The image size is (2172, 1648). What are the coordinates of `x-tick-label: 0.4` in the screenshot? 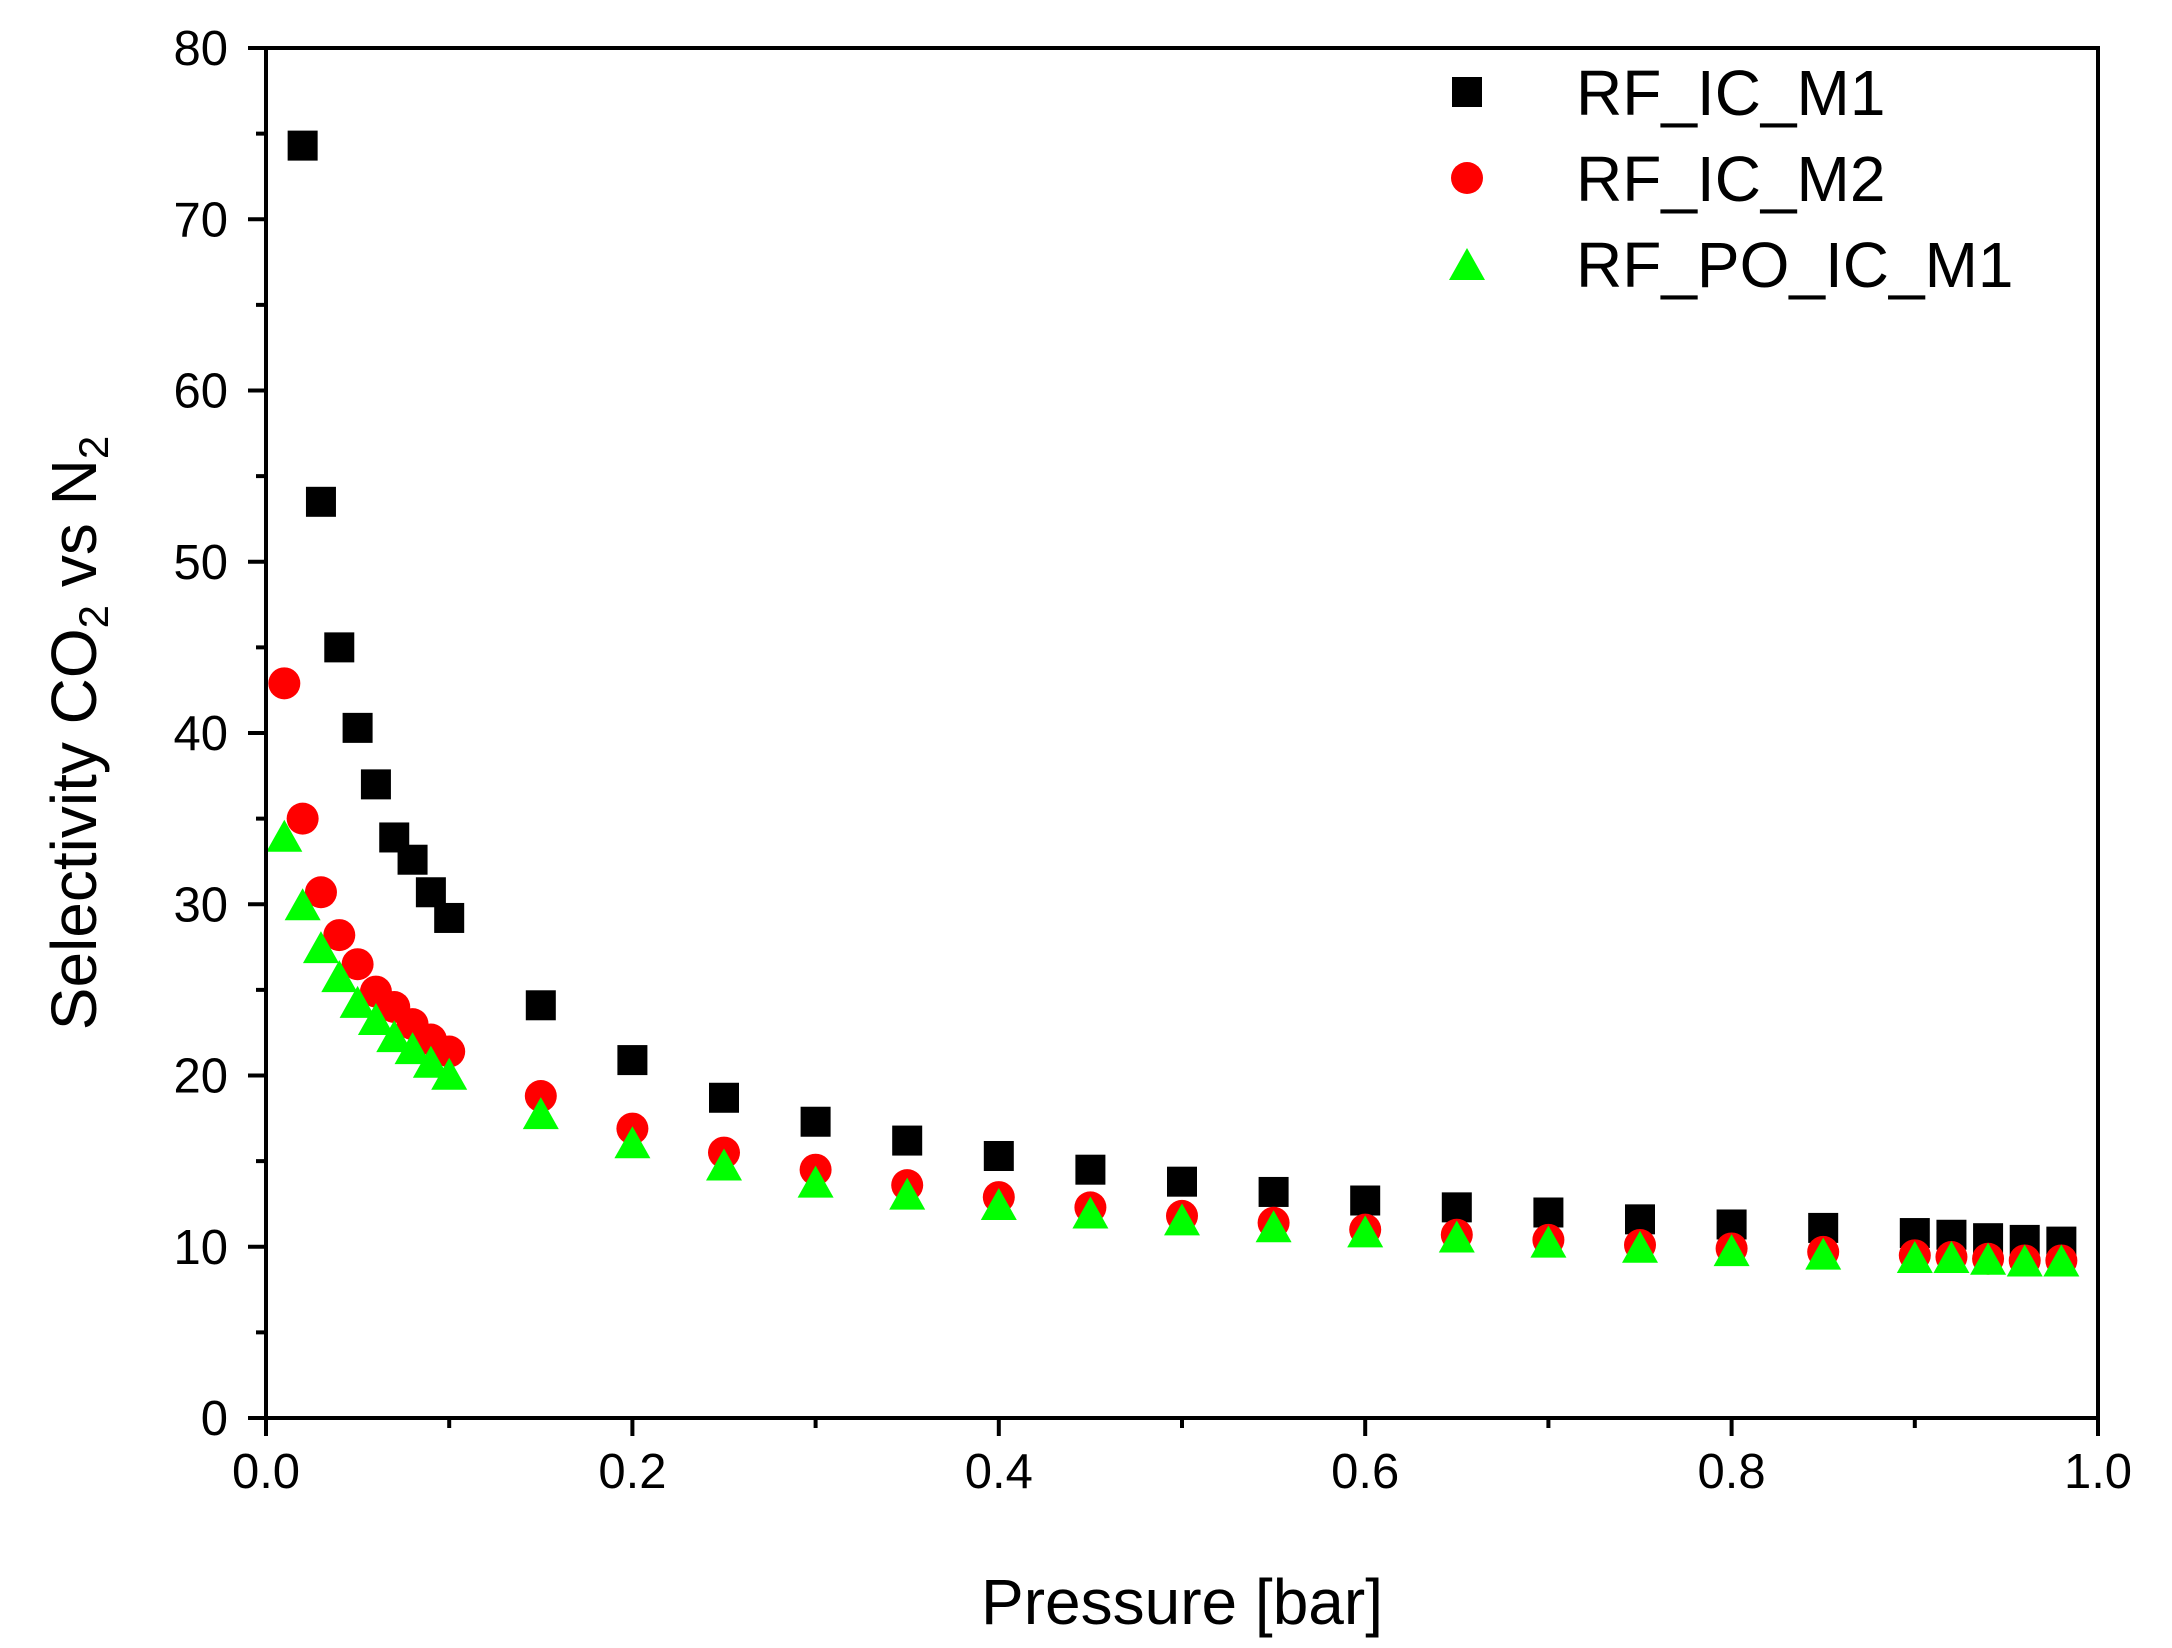 It's located at (999, 1472).